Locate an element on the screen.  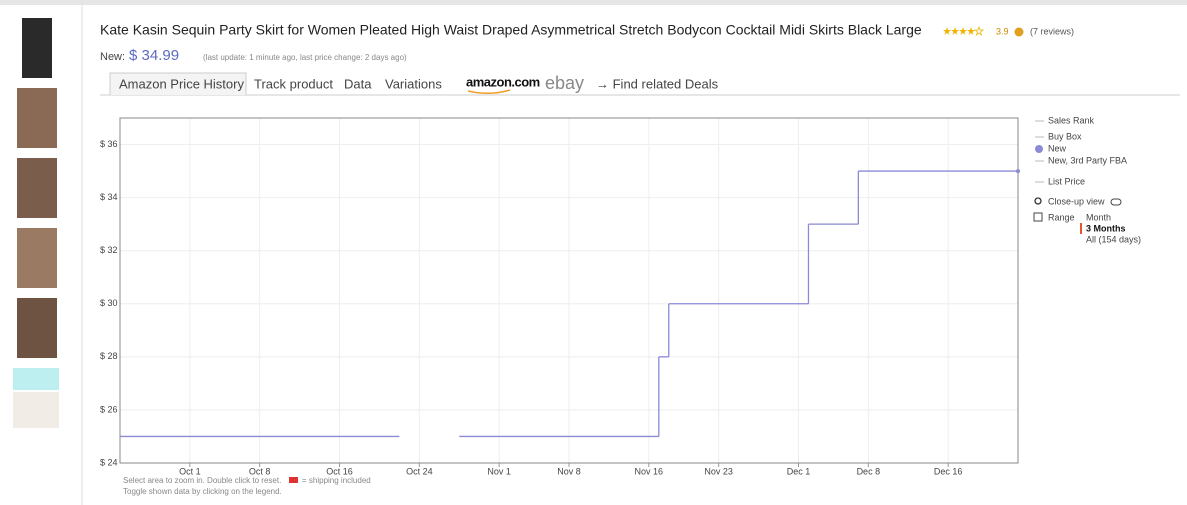
x-tick-label: Oct 1 is located at coordinates (190, 471).